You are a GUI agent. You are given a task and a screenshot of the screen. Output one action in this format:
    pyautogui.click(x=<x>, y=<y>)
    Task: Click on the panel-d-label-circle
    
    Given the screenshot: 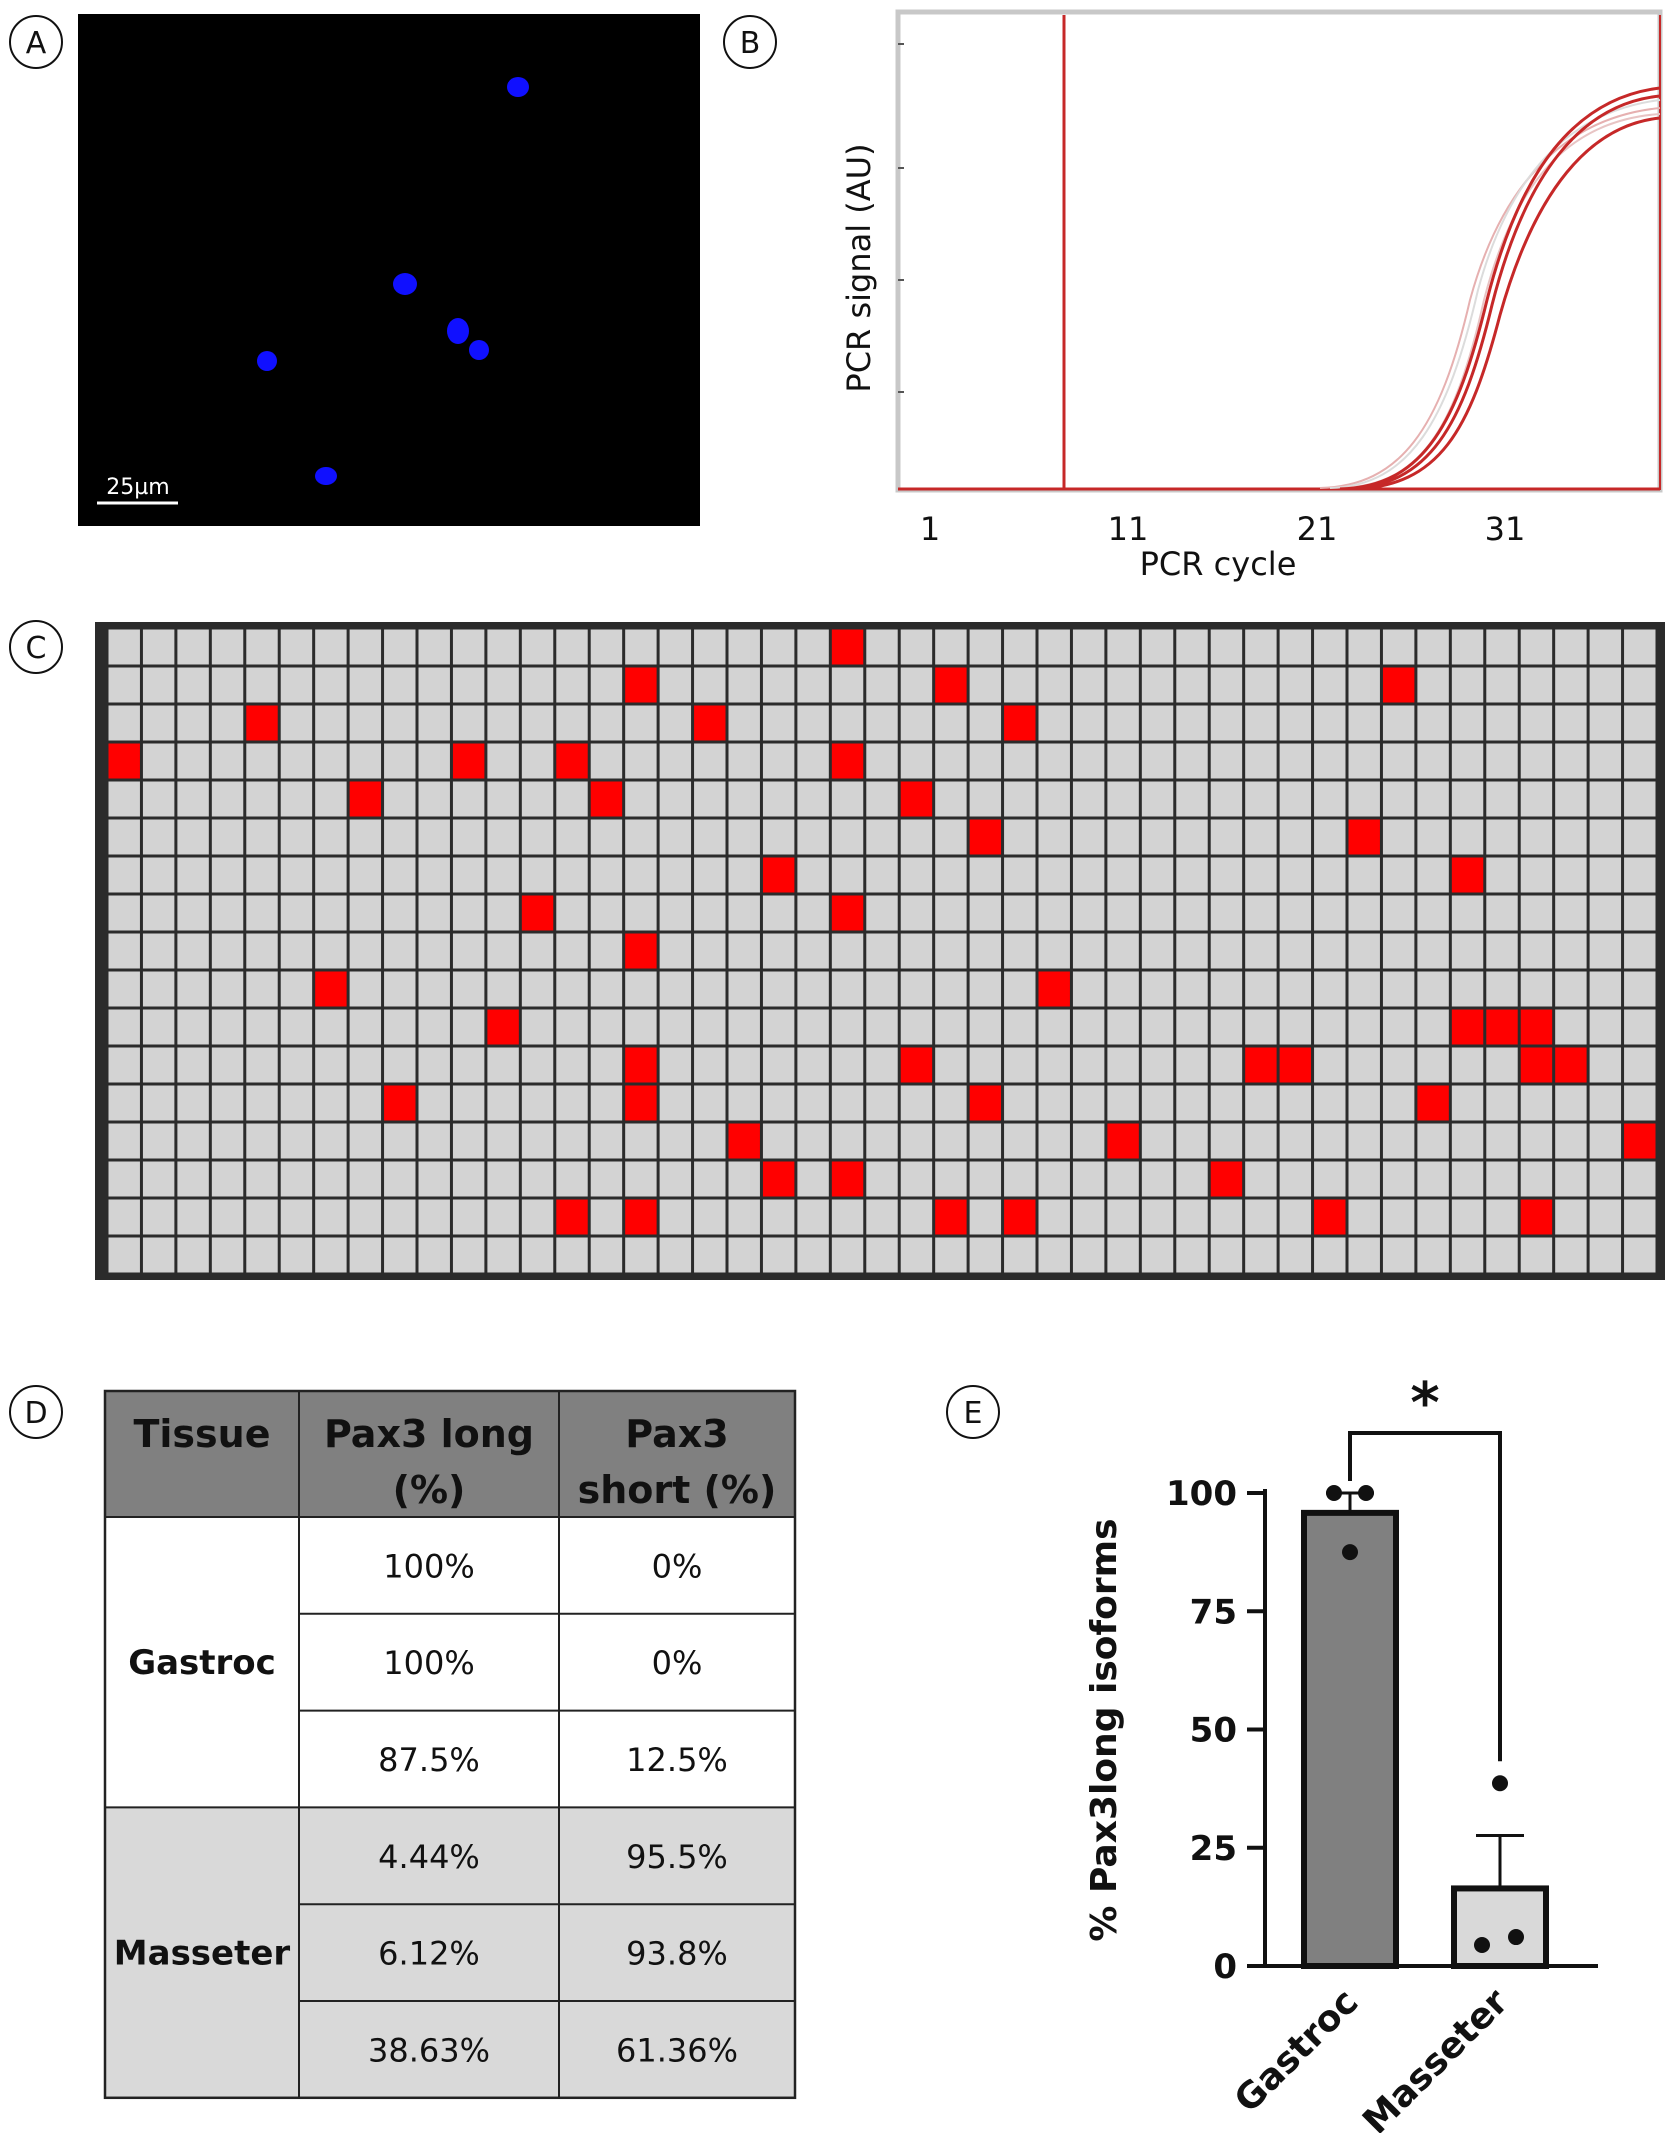 What is the action you would take?
    pyautogui.click(x=36, y=1412)
    